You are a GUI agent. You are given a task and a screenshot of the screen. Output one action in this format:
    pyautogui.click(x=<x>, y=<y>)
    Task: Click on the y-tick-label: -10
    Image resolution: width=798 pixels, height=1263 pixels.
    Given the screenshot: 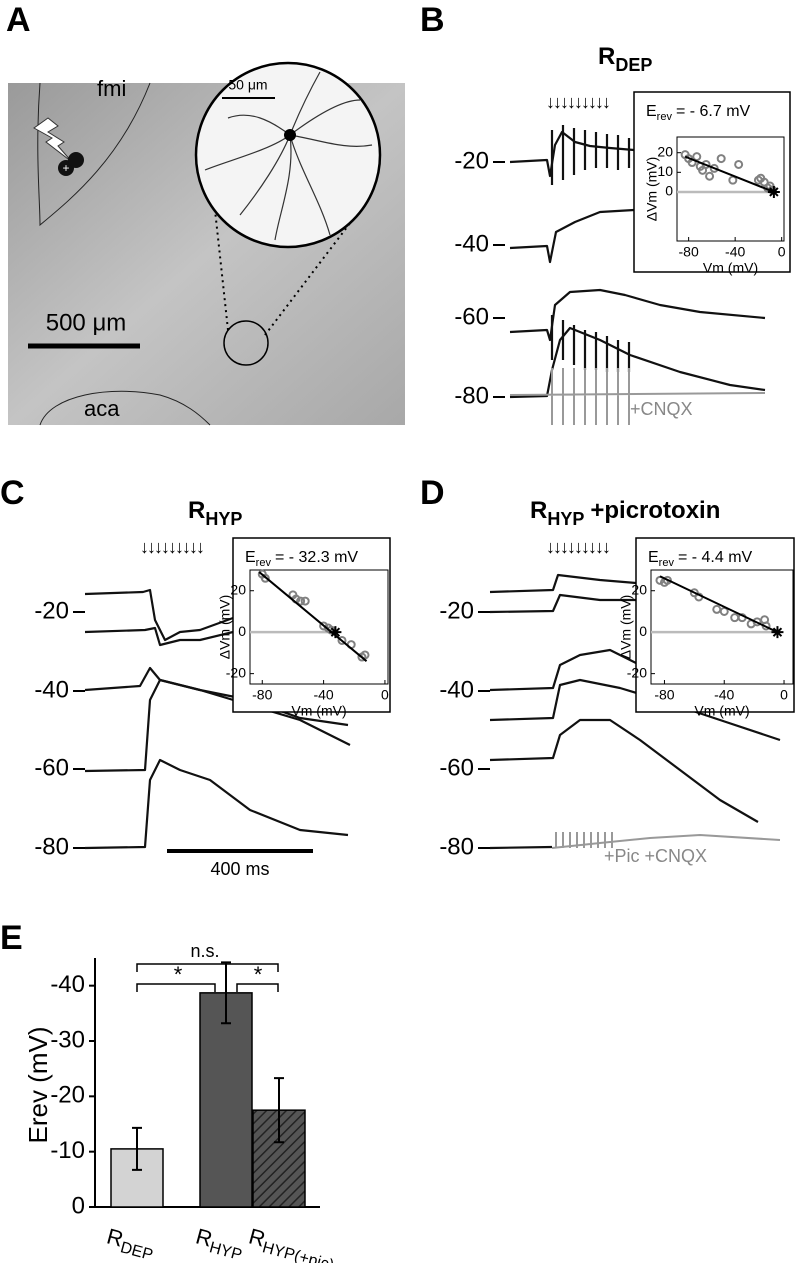 What is the action you would take?
    pyautogui.click(x=67, y=1150)
    